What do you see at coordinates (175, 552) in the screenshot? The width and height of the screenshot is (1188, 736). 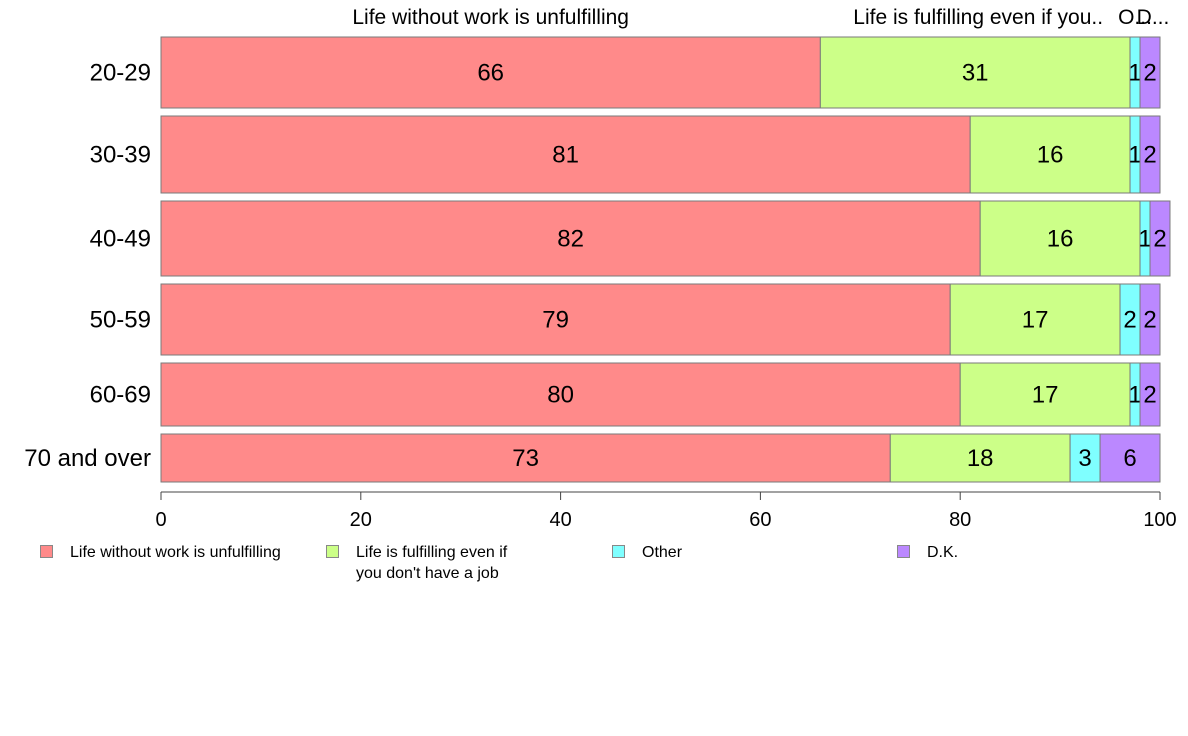 I see `legend-label: Life without work is unfulfilling` at bounding box center [175, 552].